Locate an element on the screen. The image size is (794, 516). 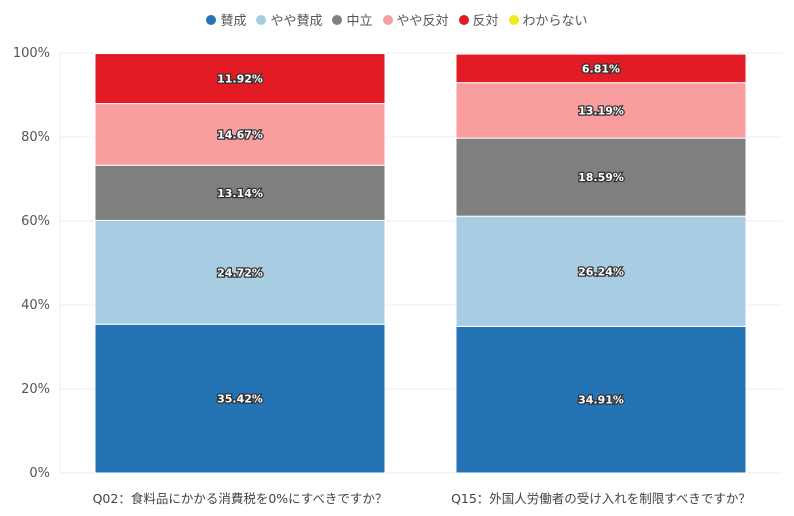
legend-item: やや賛成 is located at coordinates (289, 19).